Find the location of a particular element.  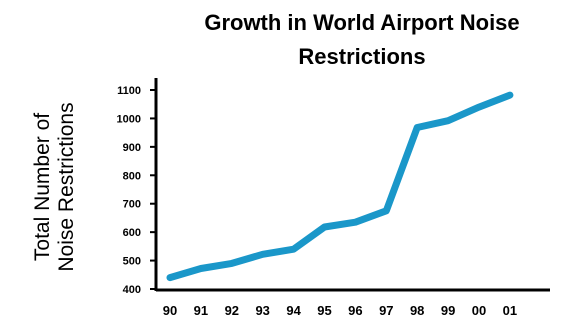

x-ticks: 90 91 92 93 94 95 96 97 98 99 00 01 is located at coordinates (340, 310).